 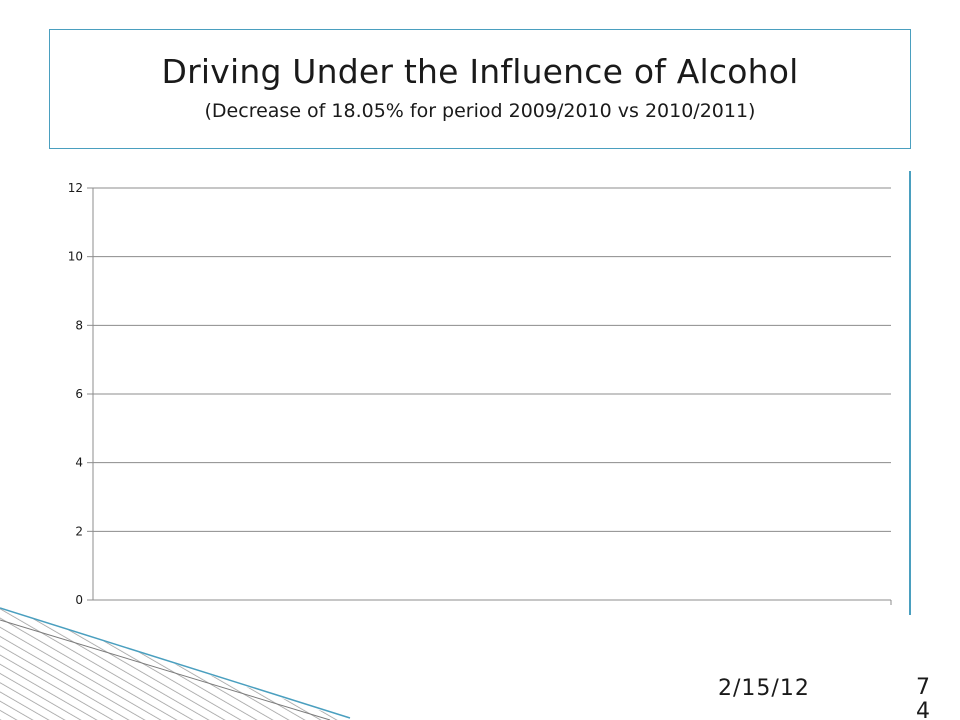 What do you see at coordinates (79, 600) in the screenshot?
I see `y-tick-label-0: 0` at bounding box center [79, 600].